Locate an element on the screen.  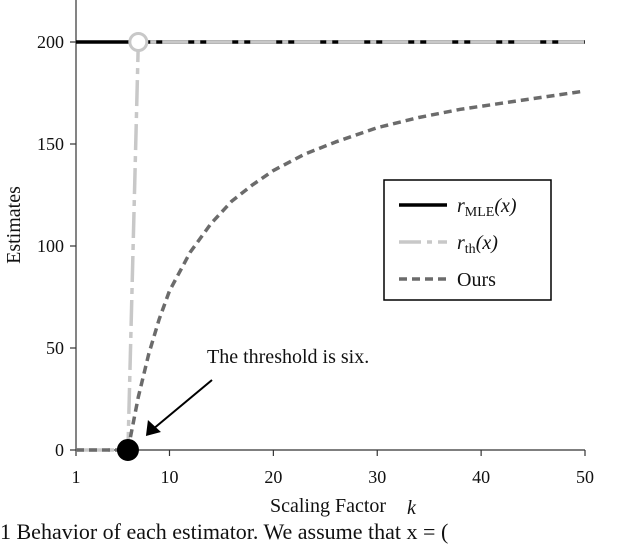
x-axis-symbol: k is located at coordinates (412, 508).